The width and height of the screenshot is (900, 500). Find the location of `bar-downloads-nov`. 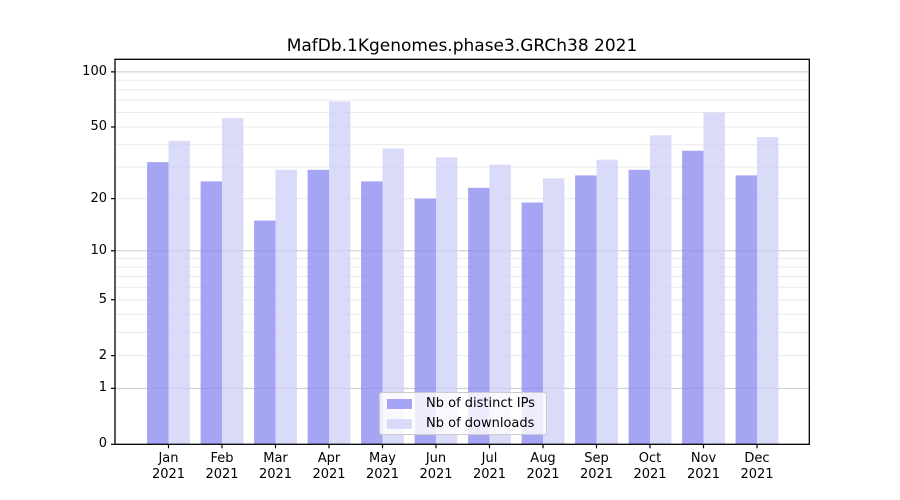

bar-downloads-nov is located at coordinates (714, 278).